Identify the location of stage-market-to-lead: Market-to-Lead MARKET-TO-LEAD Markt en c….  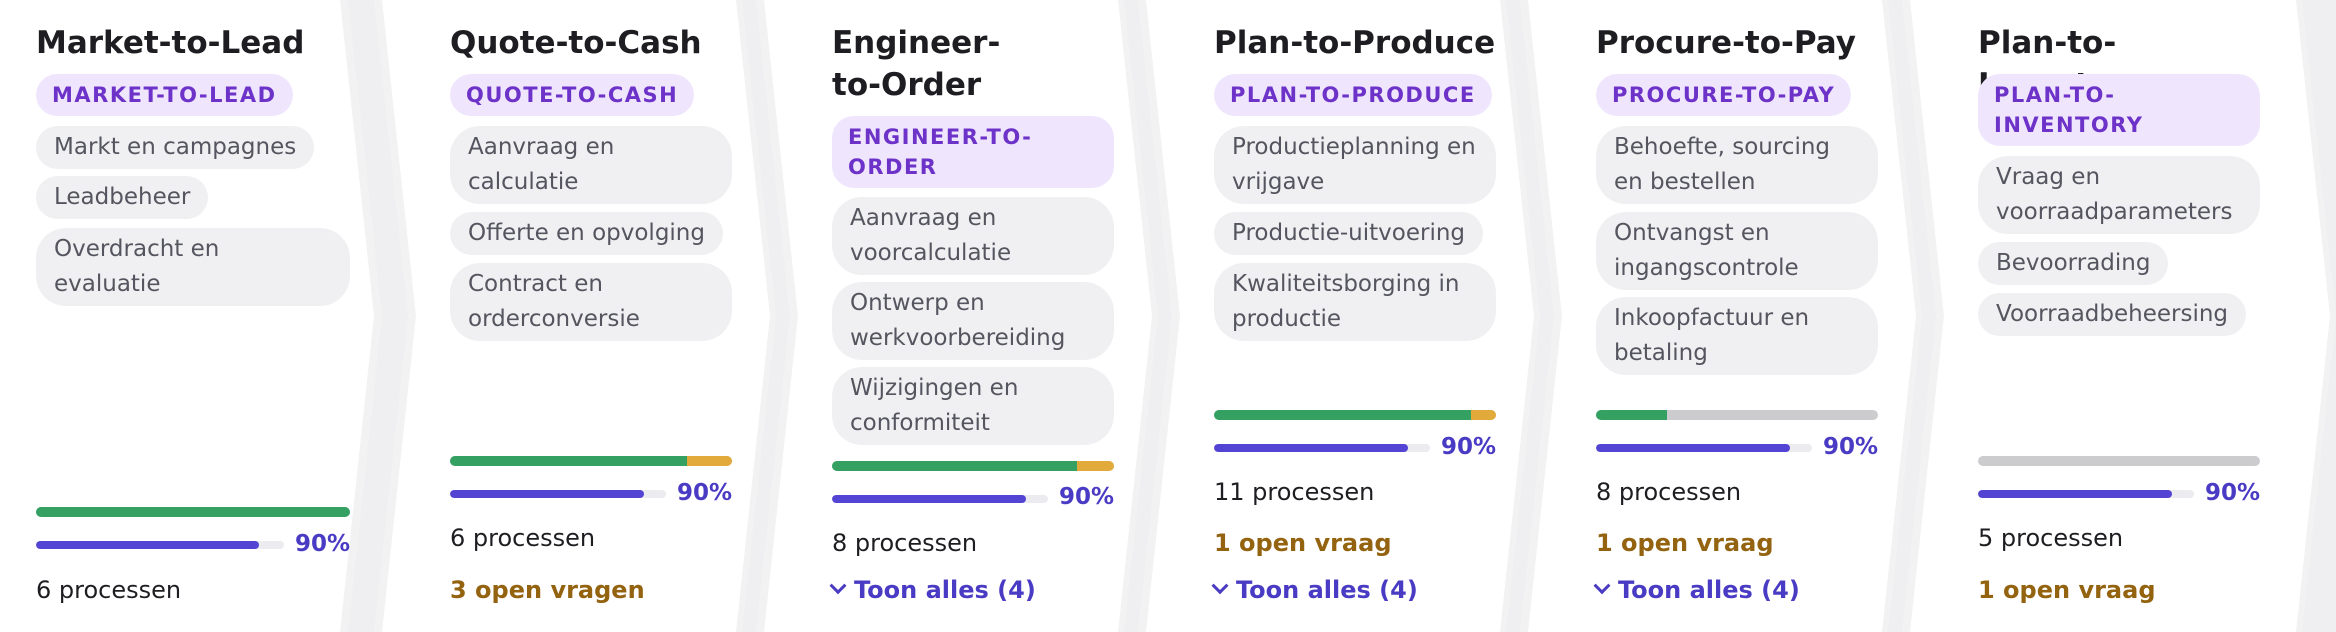
(193, 316).